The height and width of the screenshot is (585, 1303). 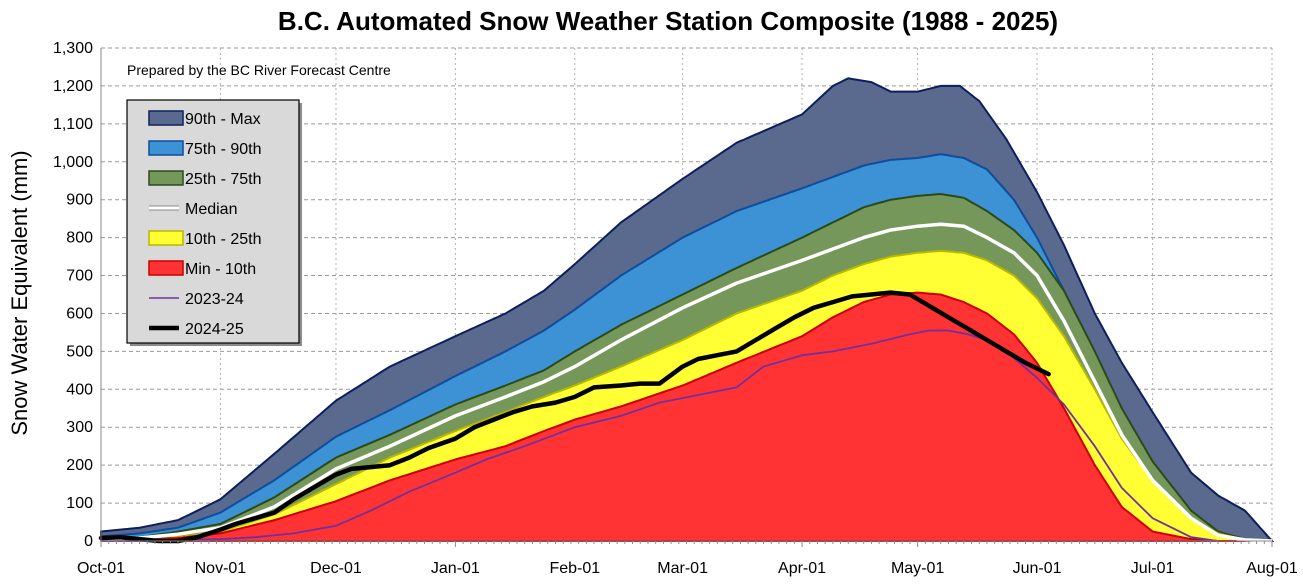 I want to click on x-tick-label: Mar-01, so click(x=682, y=568).